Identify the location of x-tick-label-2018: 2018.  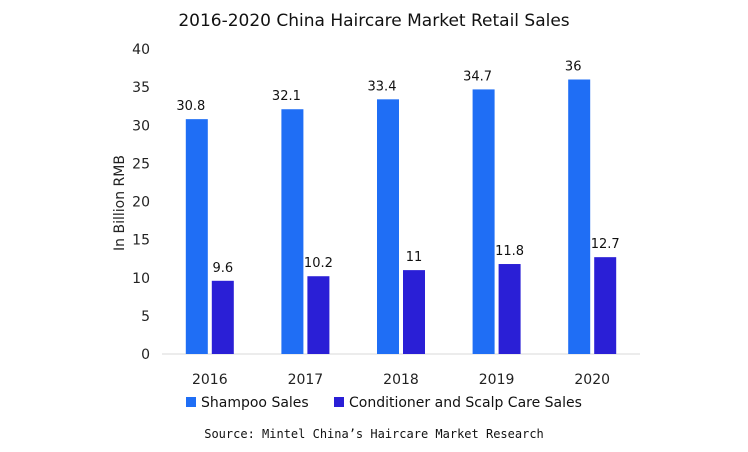
(401, 380).